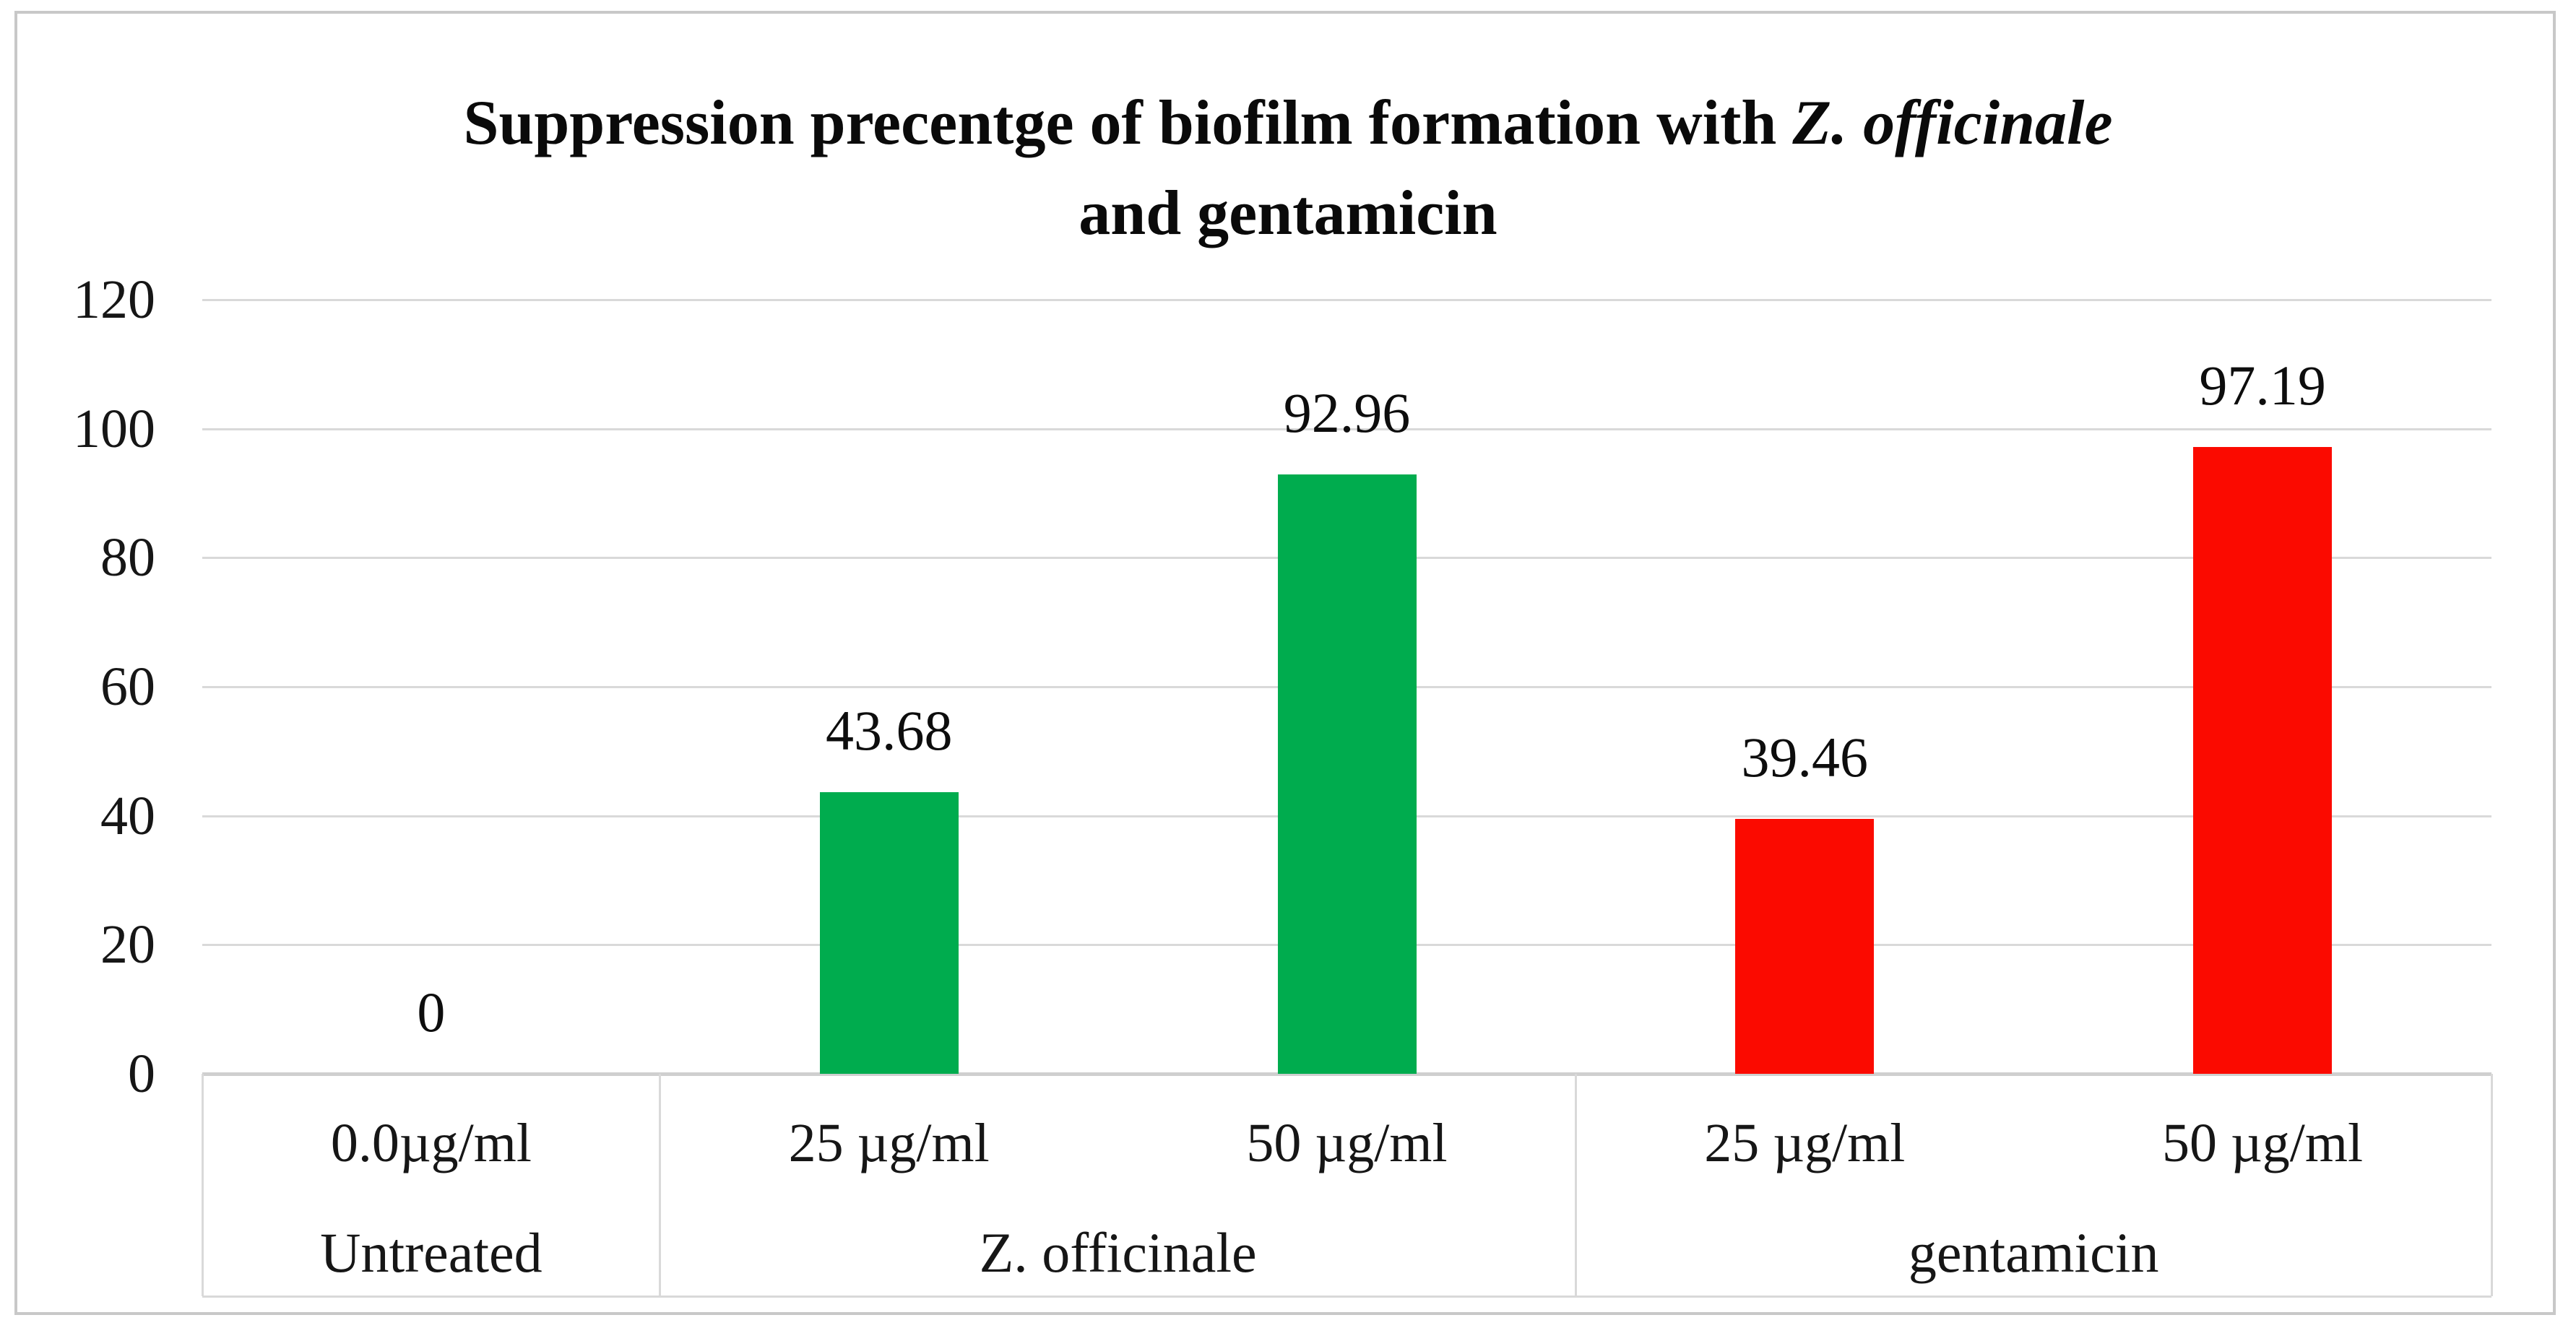 The image size is (2576, 1328). Describe the element at coordinates (2263, 760) in the screenshot. I see `bar-gentamicin-50-g-ml` at that location.